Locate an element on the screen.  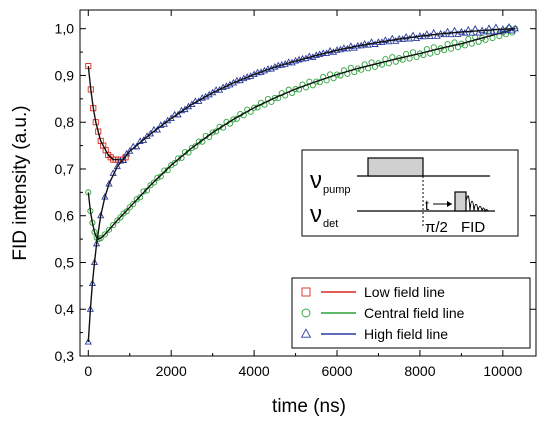
y-tick-label: 1,0 is located at coordinates (65, 29).